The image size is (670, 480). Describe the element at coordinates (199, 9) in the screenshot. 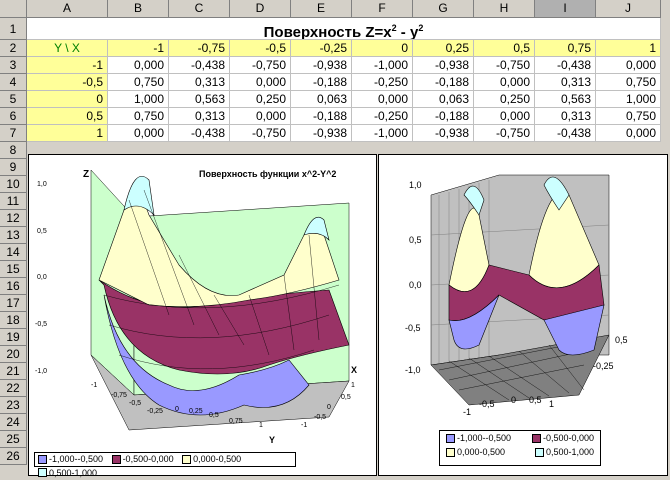

I see `column-header: C` at that location.